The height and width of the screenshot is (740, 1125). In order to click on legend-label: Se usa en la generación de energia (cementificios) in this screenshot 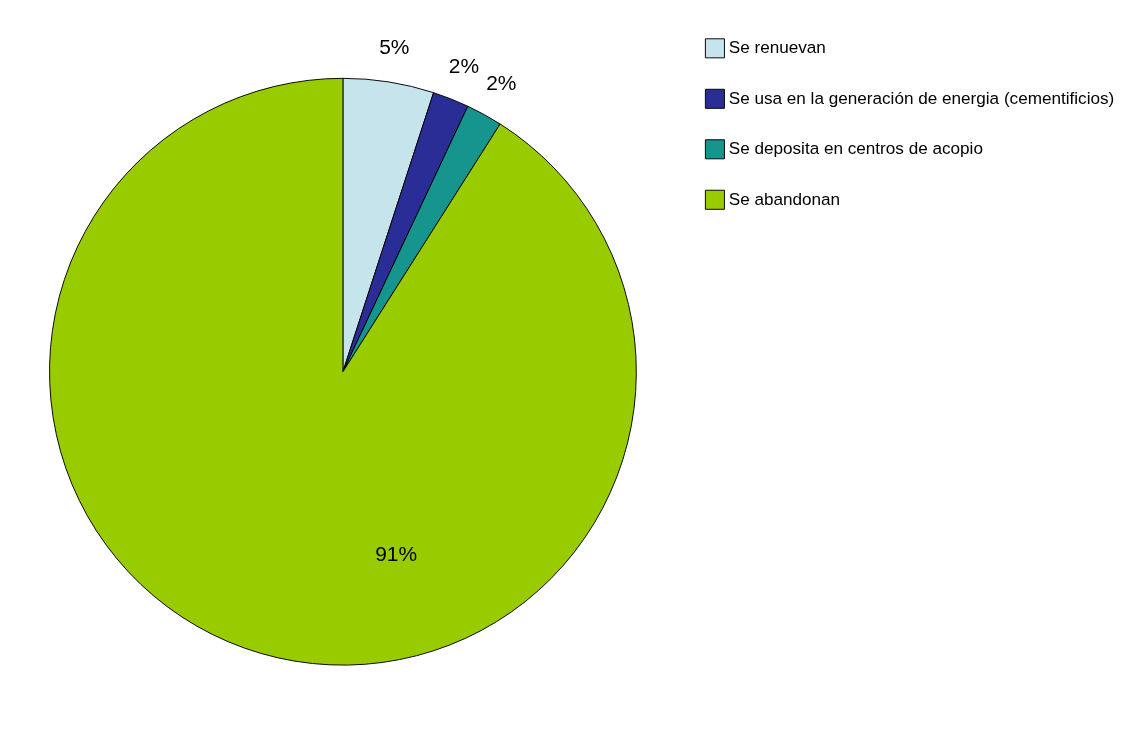, I will do `click(921, 97)`.